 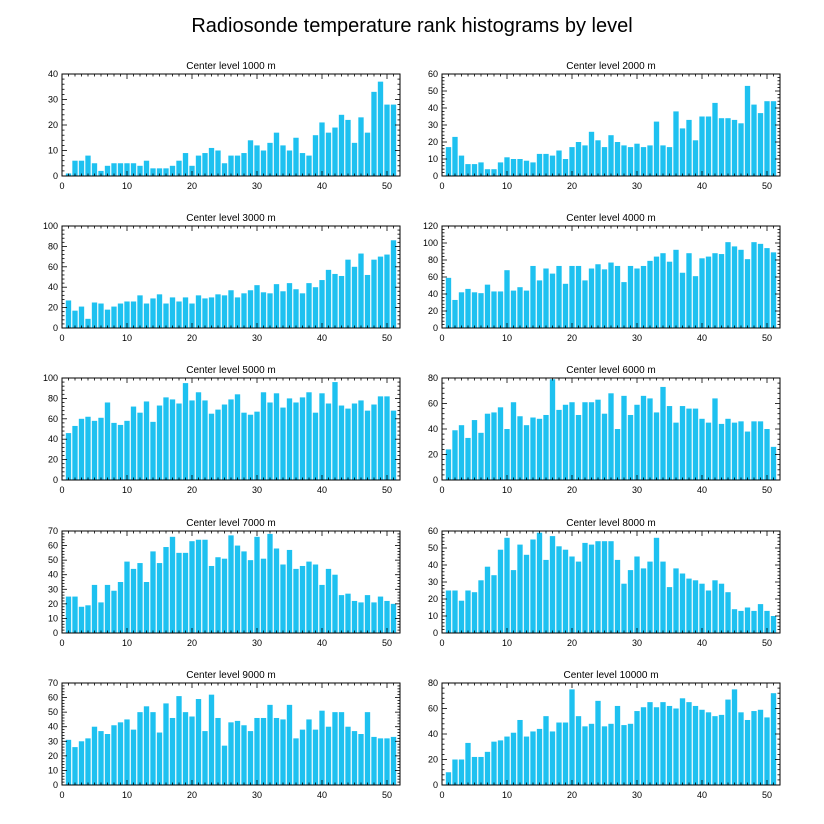 I want to click on y-tick-label: 40, so click(x=433, y=429).